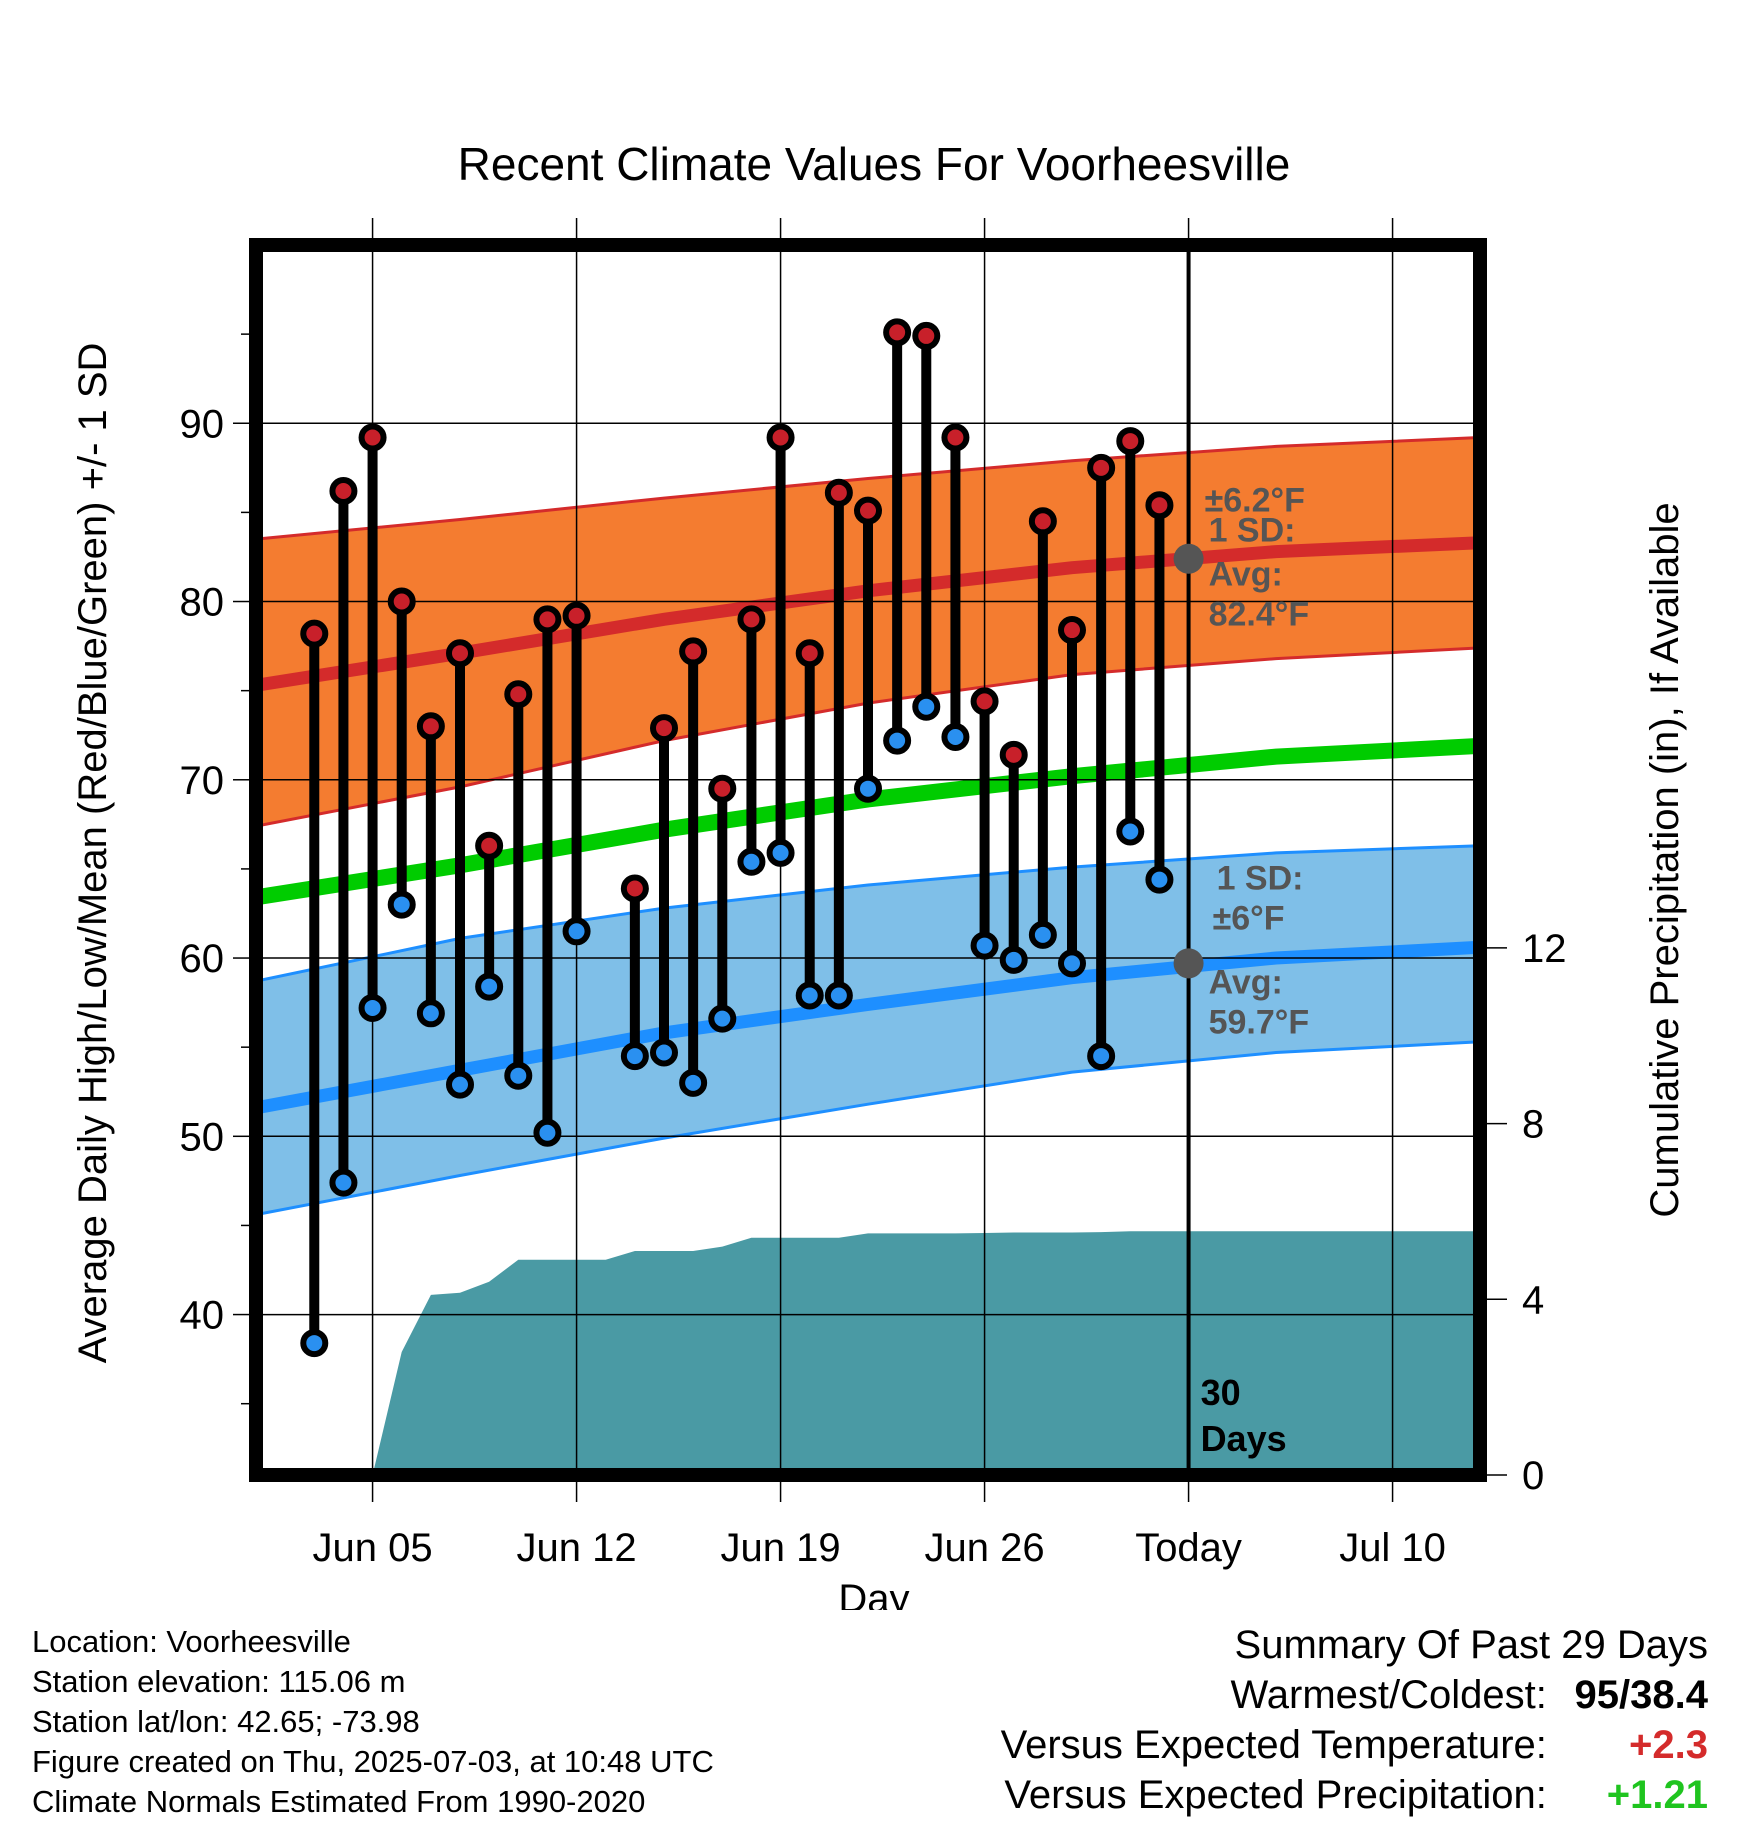  What do you see at coordinates (577, 1548) in the screenshot?
I see `x-tick-label: Jun 12` at bounding box center [577, 1548].